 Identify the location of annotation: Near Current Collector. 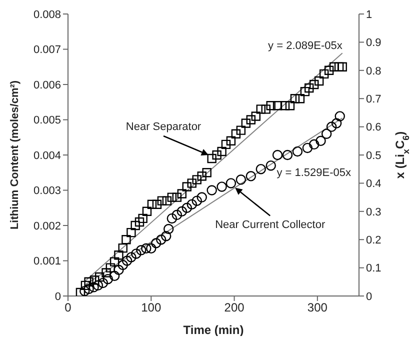
(270, 224).